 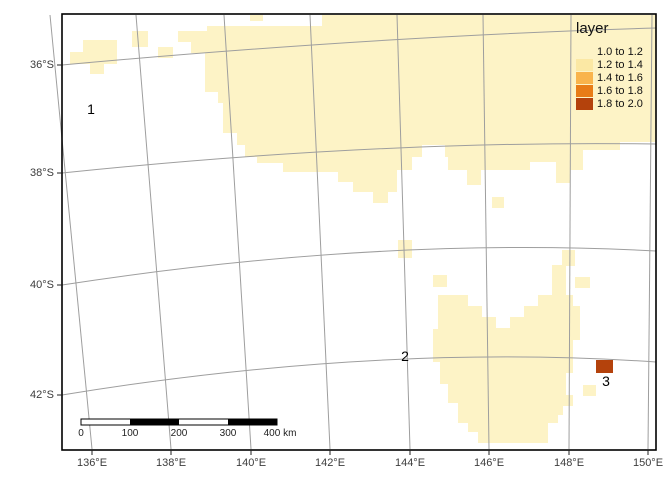 I want to click on legend-entry: 1.4 to 1.6, so click(x=609, y=77).